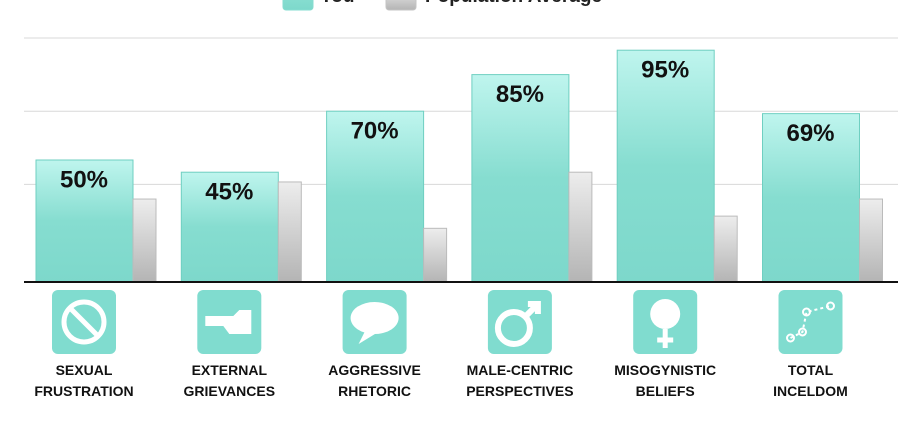 This screenshot has width=922, height=431. What do you see at coordinates (810, 133) in the screenshot?
I see `value-label: 69%` at bounding box center [810, 133].